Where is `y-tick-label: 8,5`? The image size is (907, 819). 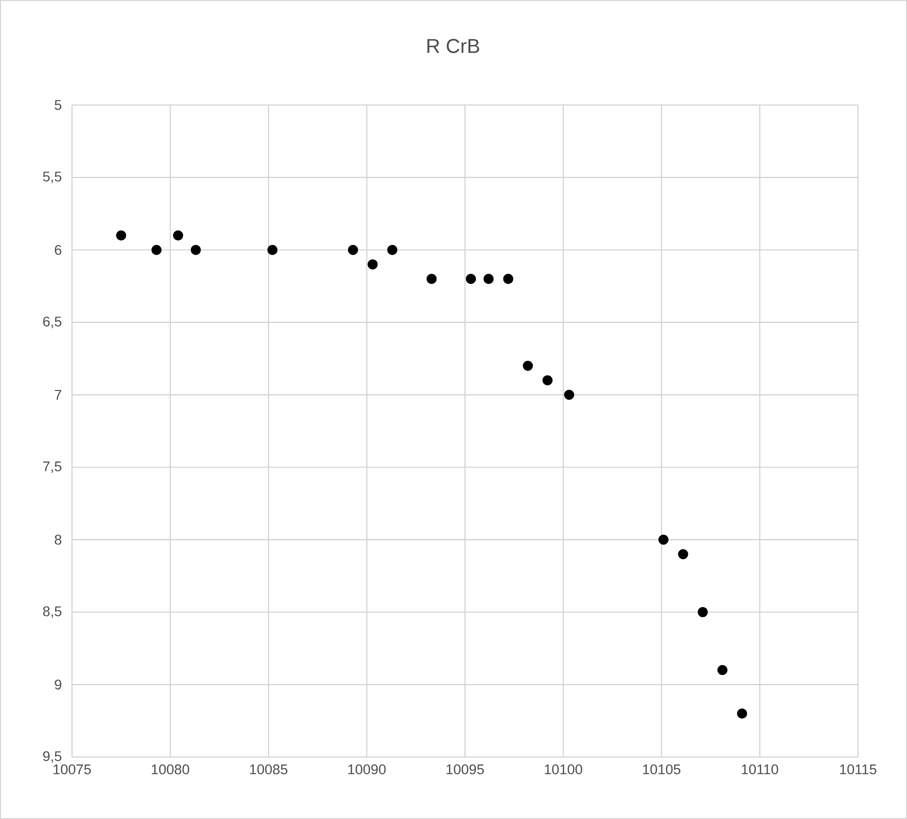 y-tick-label: 8,5 is located at coordinates (52, 612).